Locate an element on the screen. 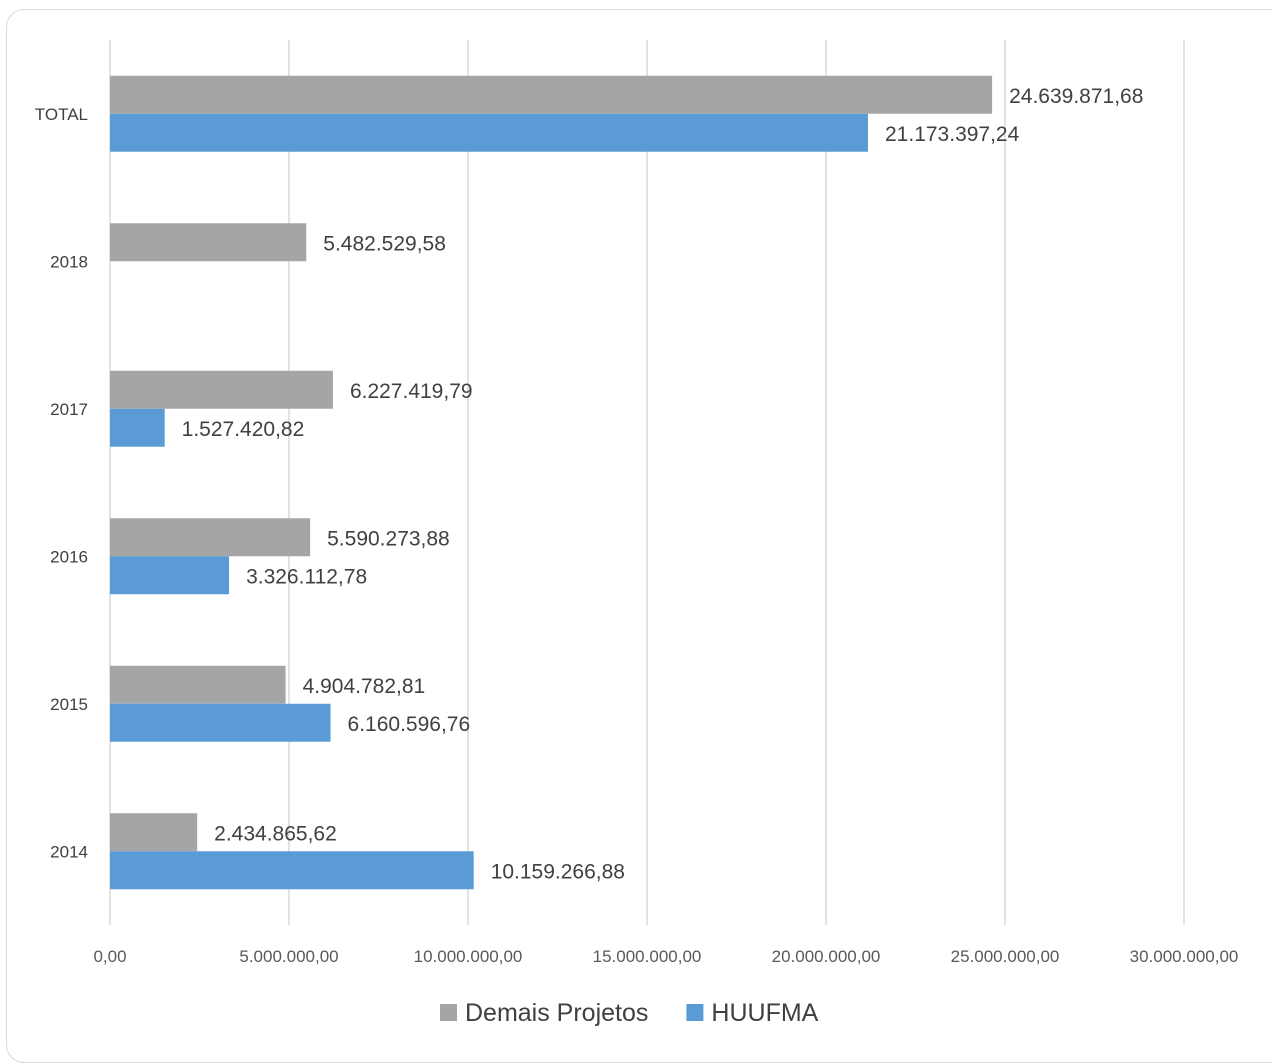 This screenshot has width=1272, height=1063. x-tick-label: 25.000.000,00 is located at coordinates (1005, 956).